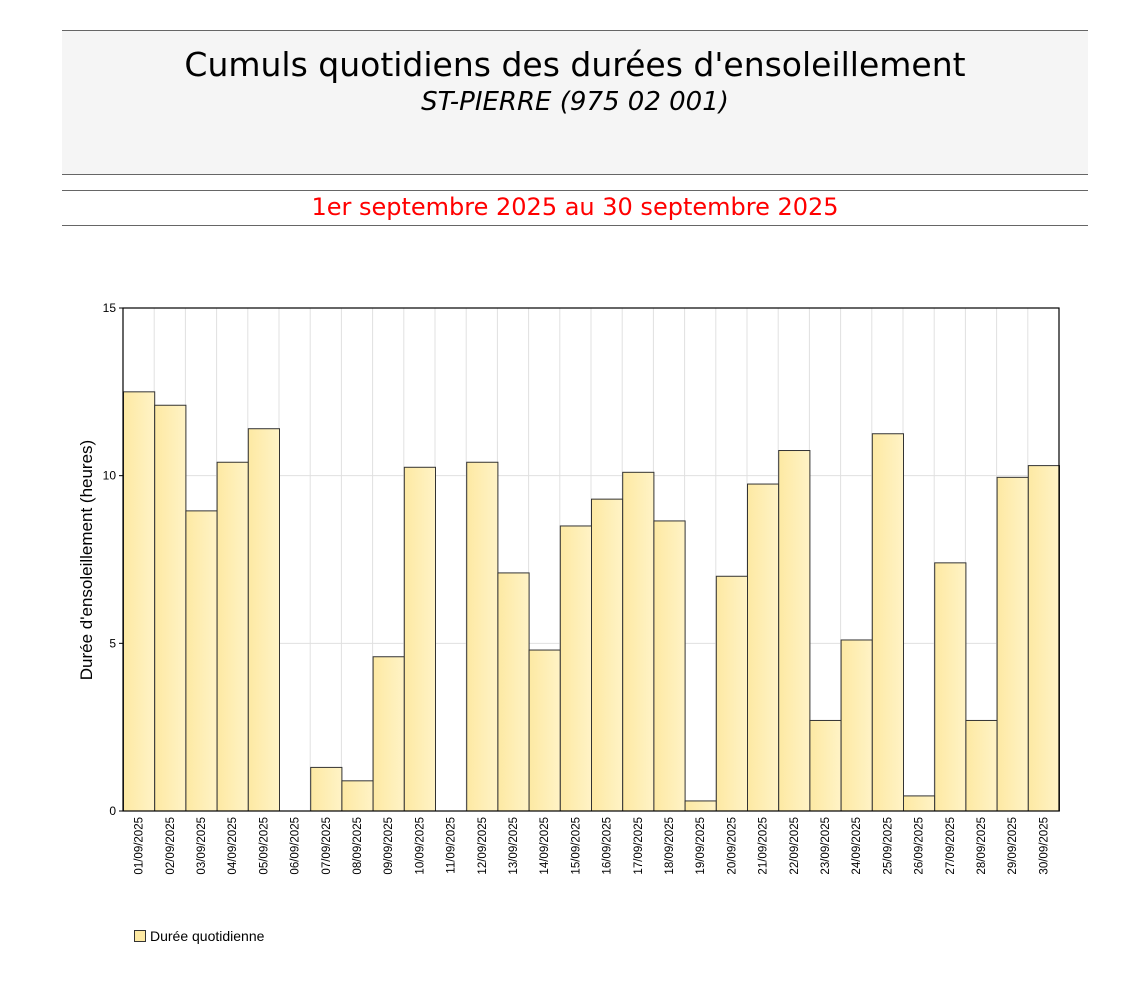 This screenshot has height=994, width=1141. I want to click on bar-14/09/2025, so click(544, 730).